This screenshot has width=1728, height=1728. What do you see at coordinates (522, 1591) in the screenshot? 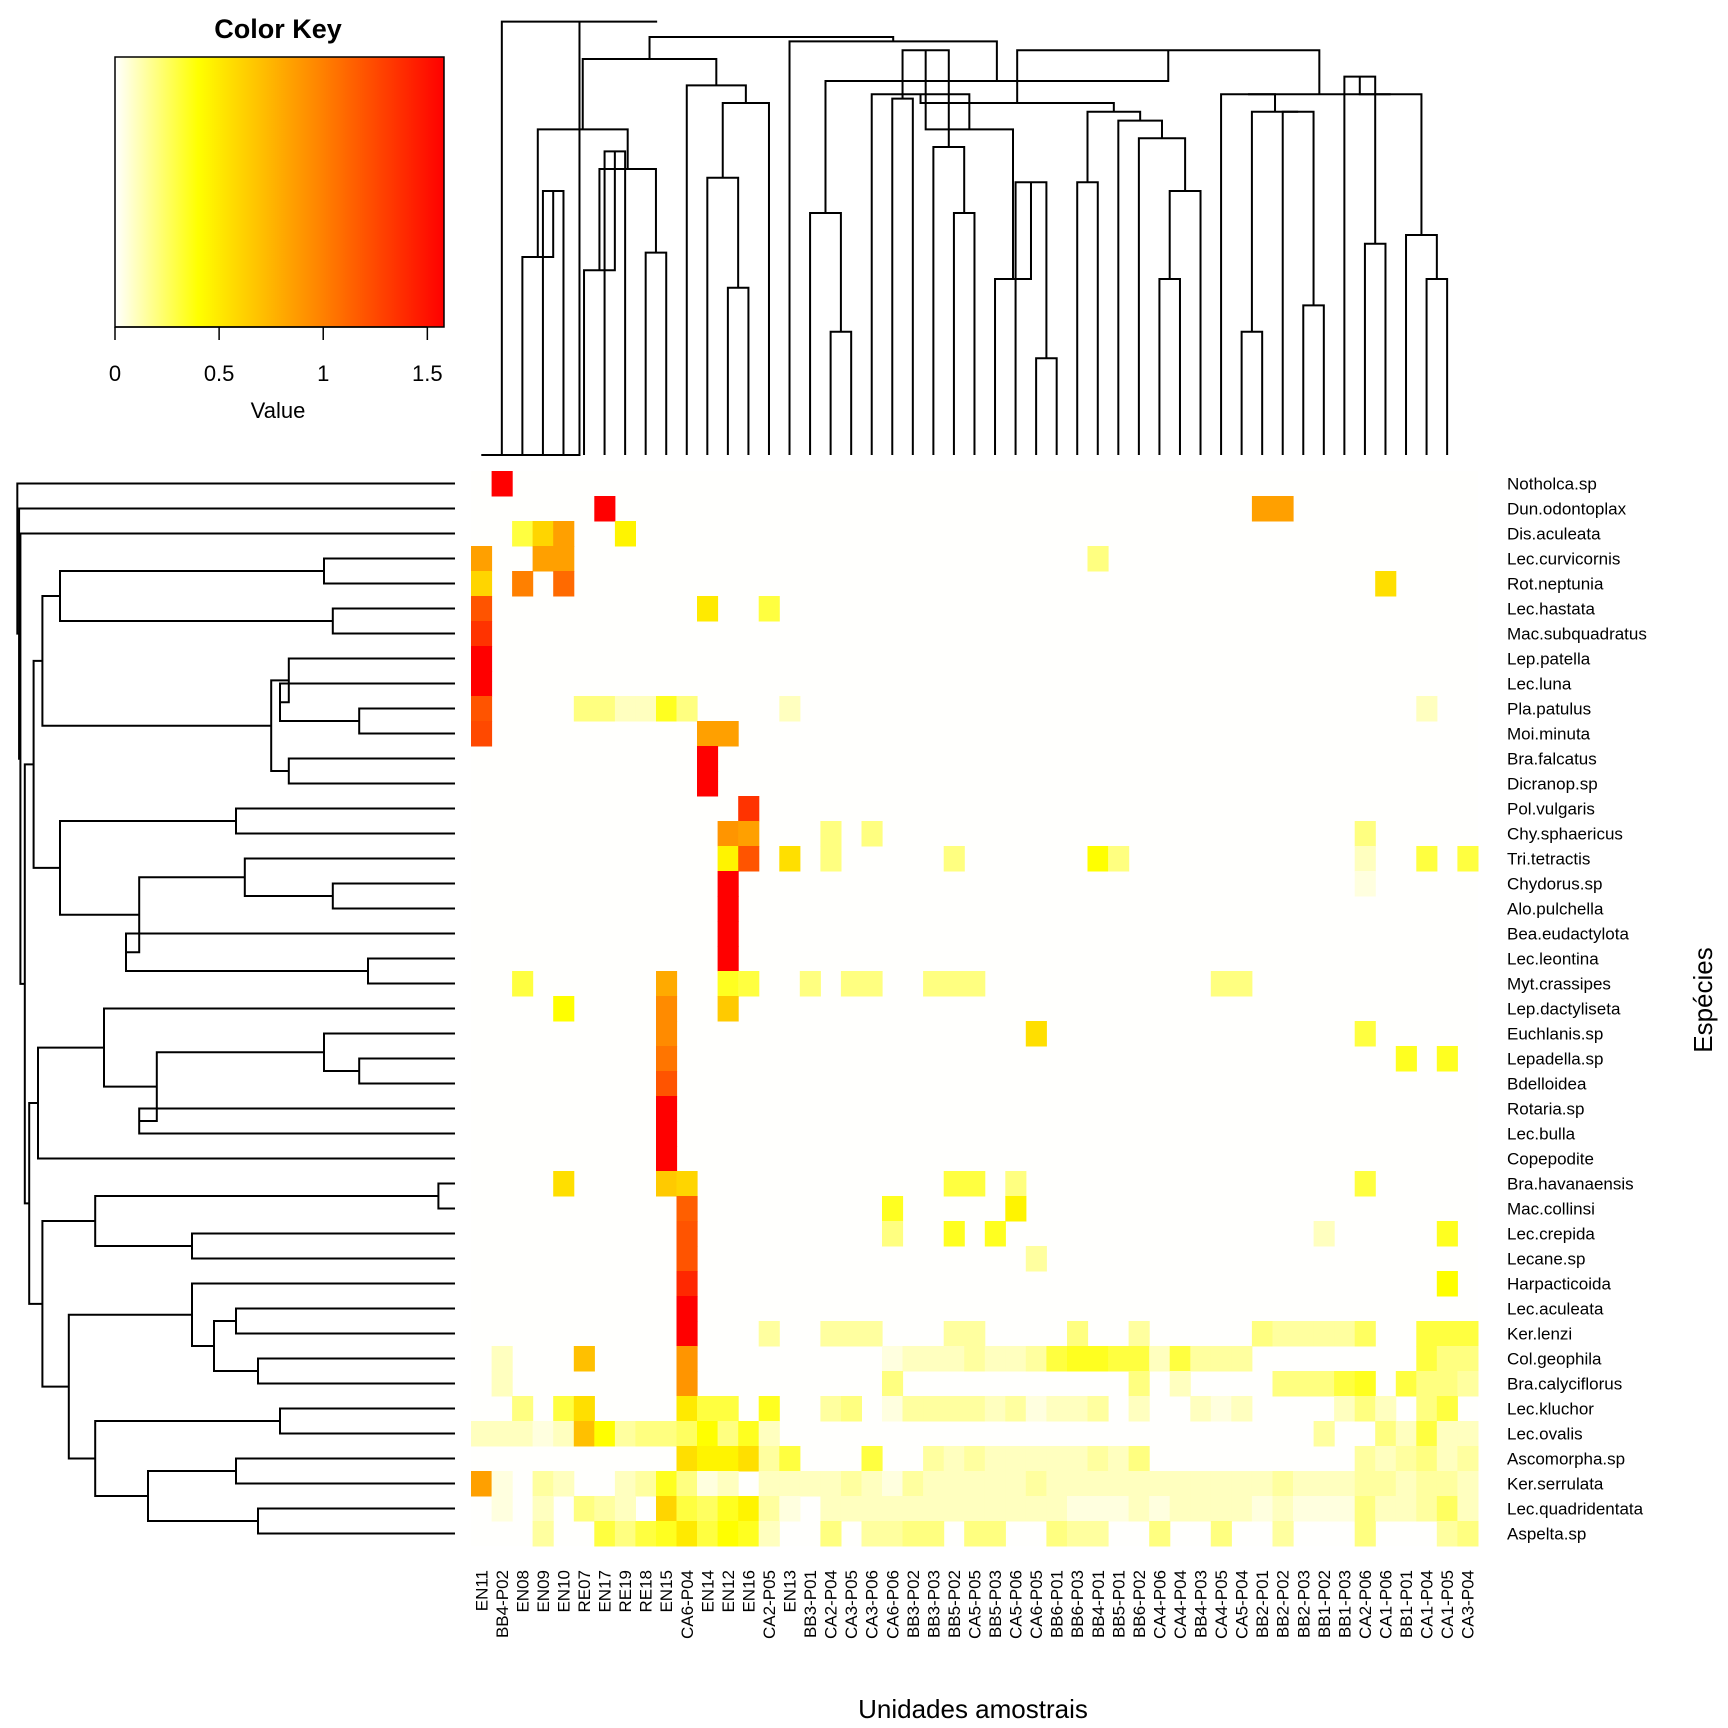
I see `column-label: EN08` at bounding box center [522, 1591].